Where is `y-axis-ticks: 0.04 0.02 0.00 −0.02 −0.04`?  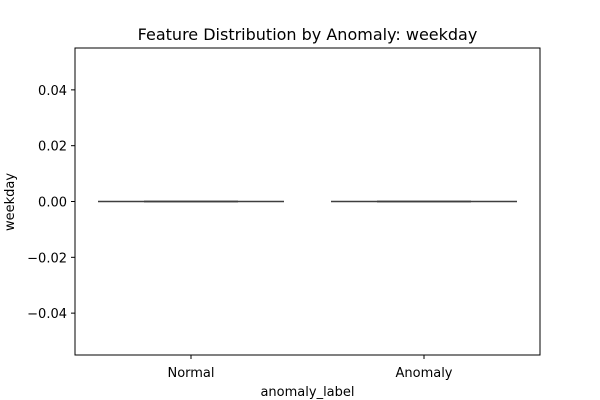
y-axis-ticks: 0.04 0.02 0.00 −0.02 −0.04 is located at coordinates (51, 203).